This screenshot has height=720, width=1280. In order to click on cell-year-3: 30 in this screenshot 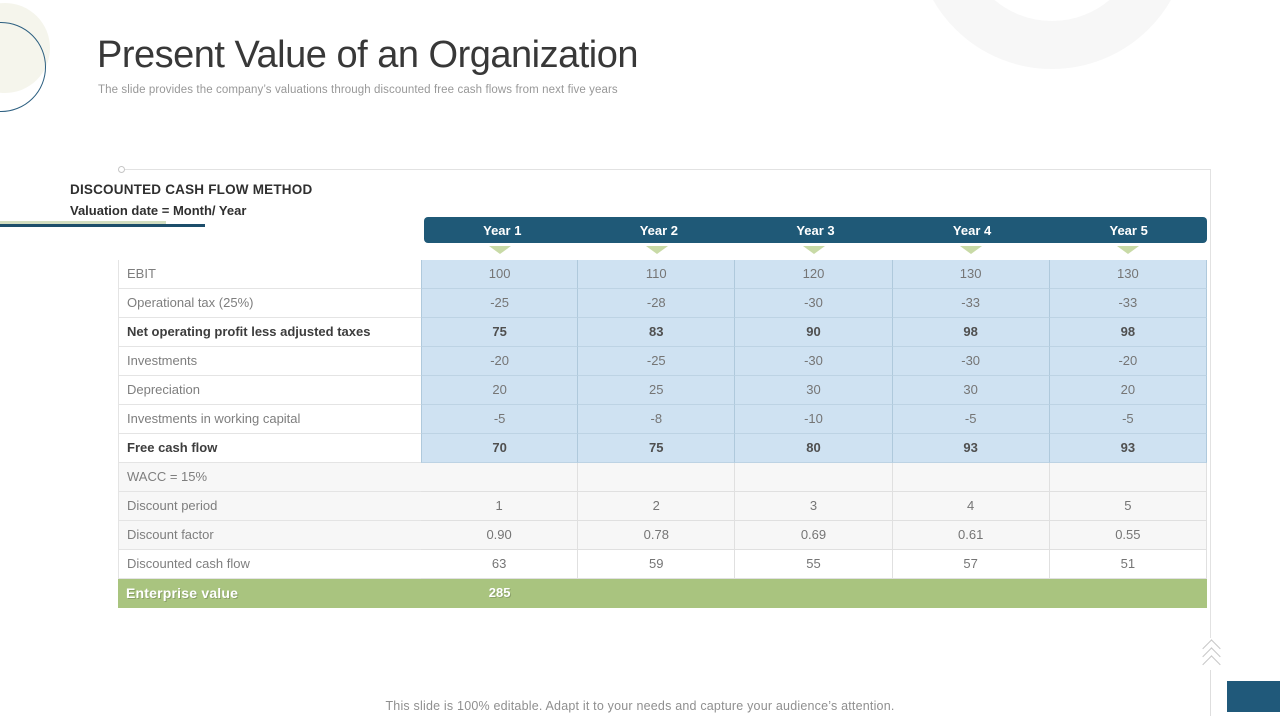, I will do `click(814, 390)`.